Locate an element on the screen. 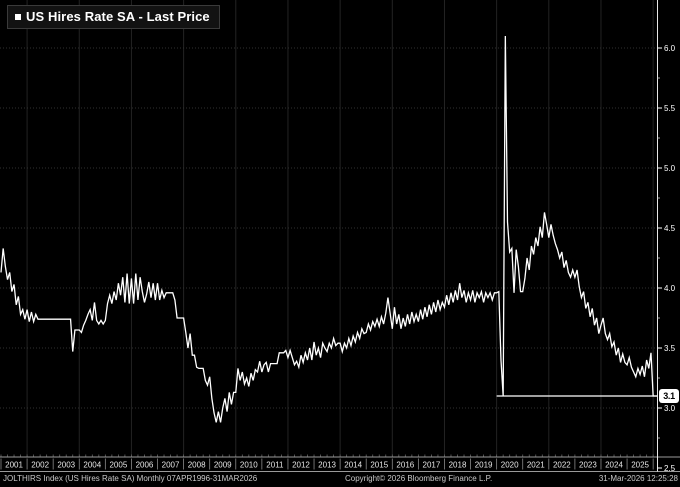  last-price-badge: 3.1 is located at coordinates (669, 396).